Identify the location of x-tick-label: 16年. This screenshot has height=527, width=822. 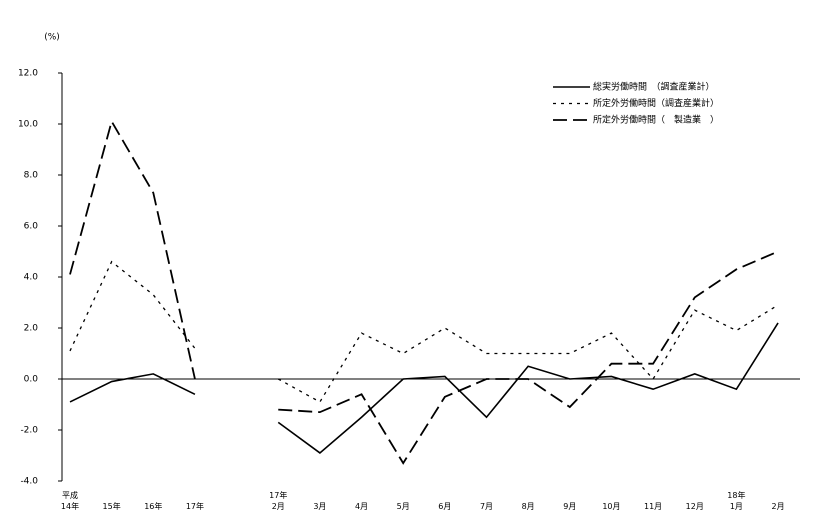
(153, 506).